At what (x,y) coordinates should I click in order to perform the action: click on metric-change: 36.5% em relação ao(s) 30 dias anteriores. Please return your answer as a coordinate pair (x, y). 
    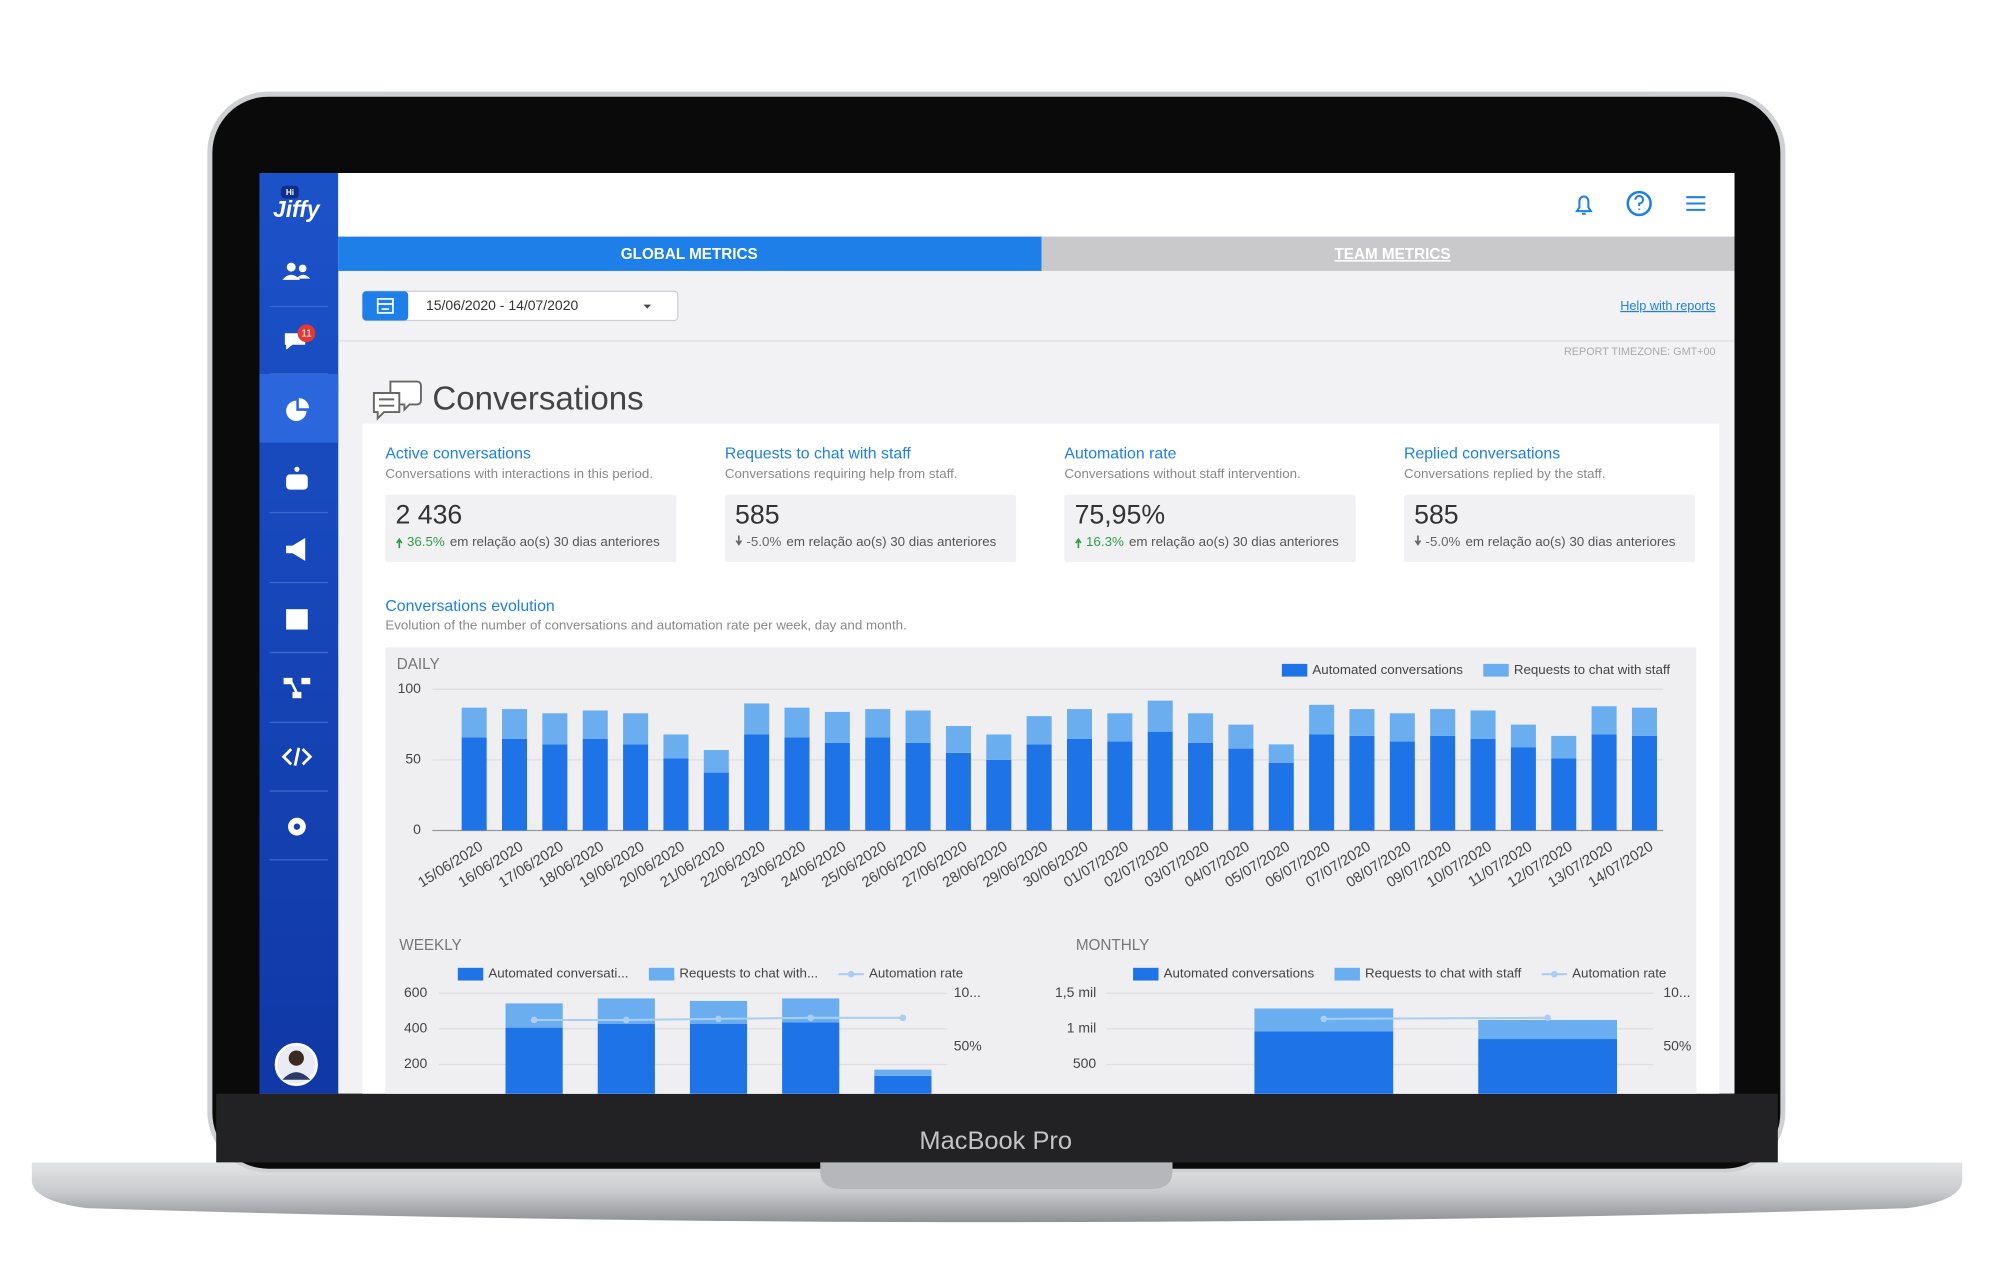
    Looking at the image, I should click on (533, 540).